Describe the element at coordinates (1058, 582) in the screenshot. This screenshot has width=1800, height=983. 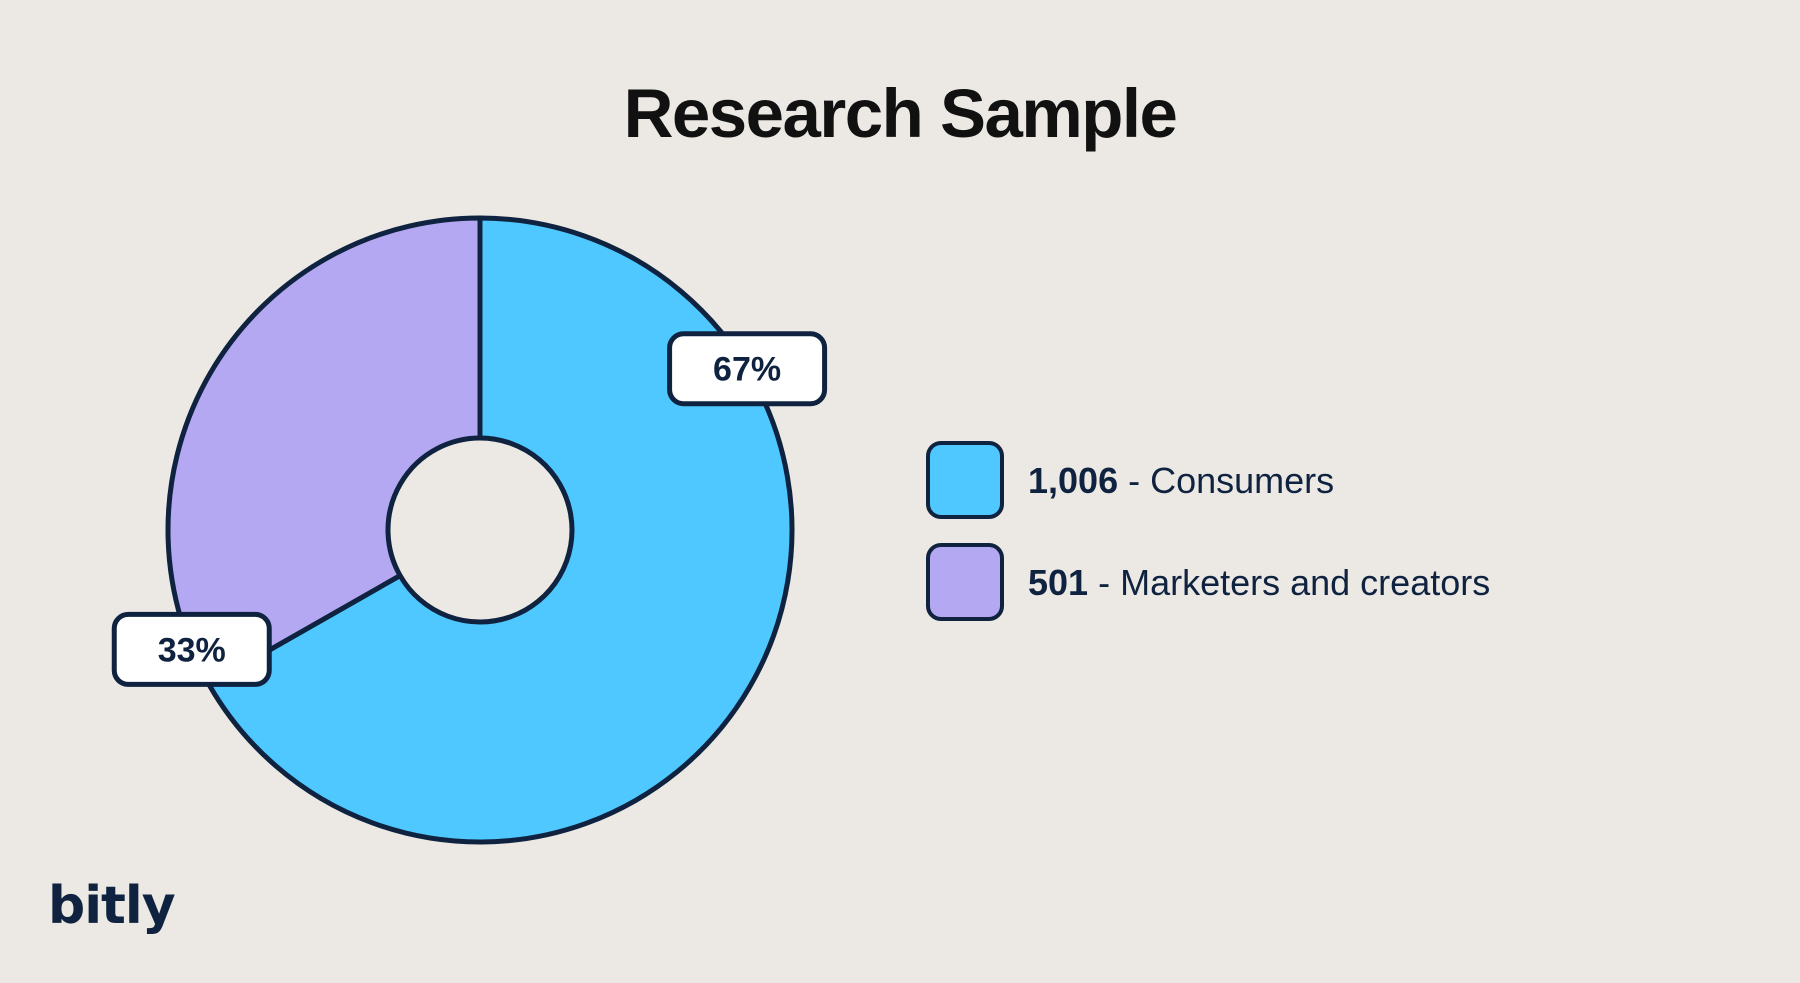
I see `legend-count-marketers: 501` at that location.